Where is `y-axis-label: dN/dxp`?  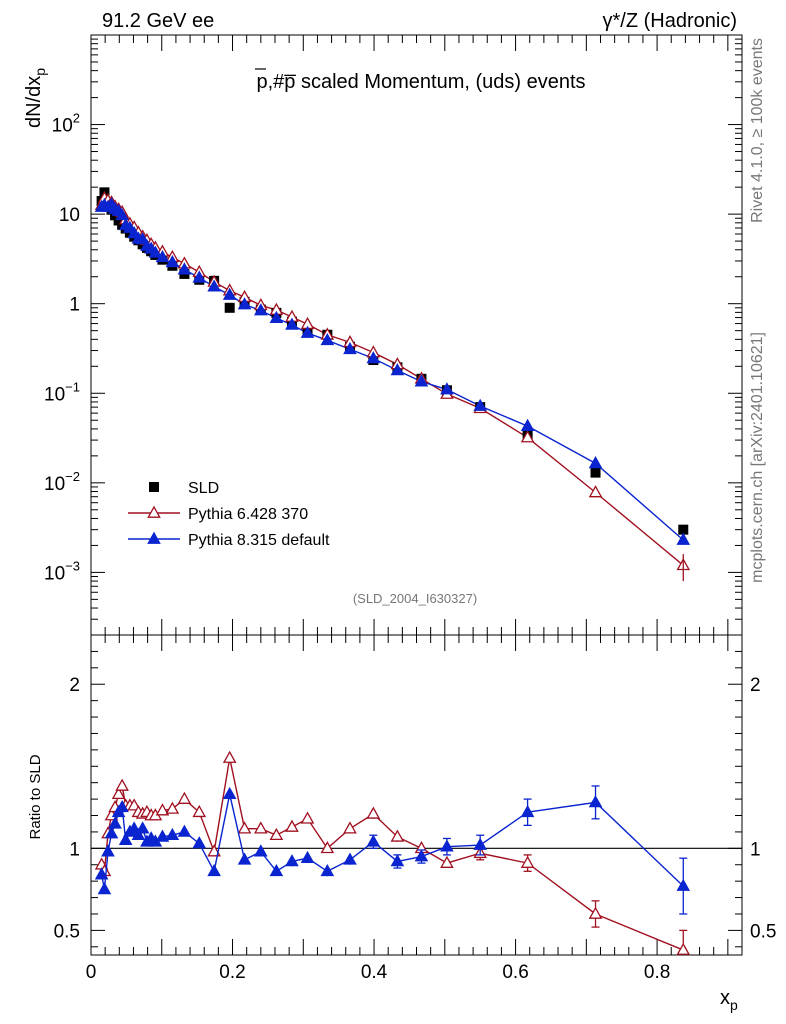
y-axis-label: dN/dxp is located at coordinates (35, 98).